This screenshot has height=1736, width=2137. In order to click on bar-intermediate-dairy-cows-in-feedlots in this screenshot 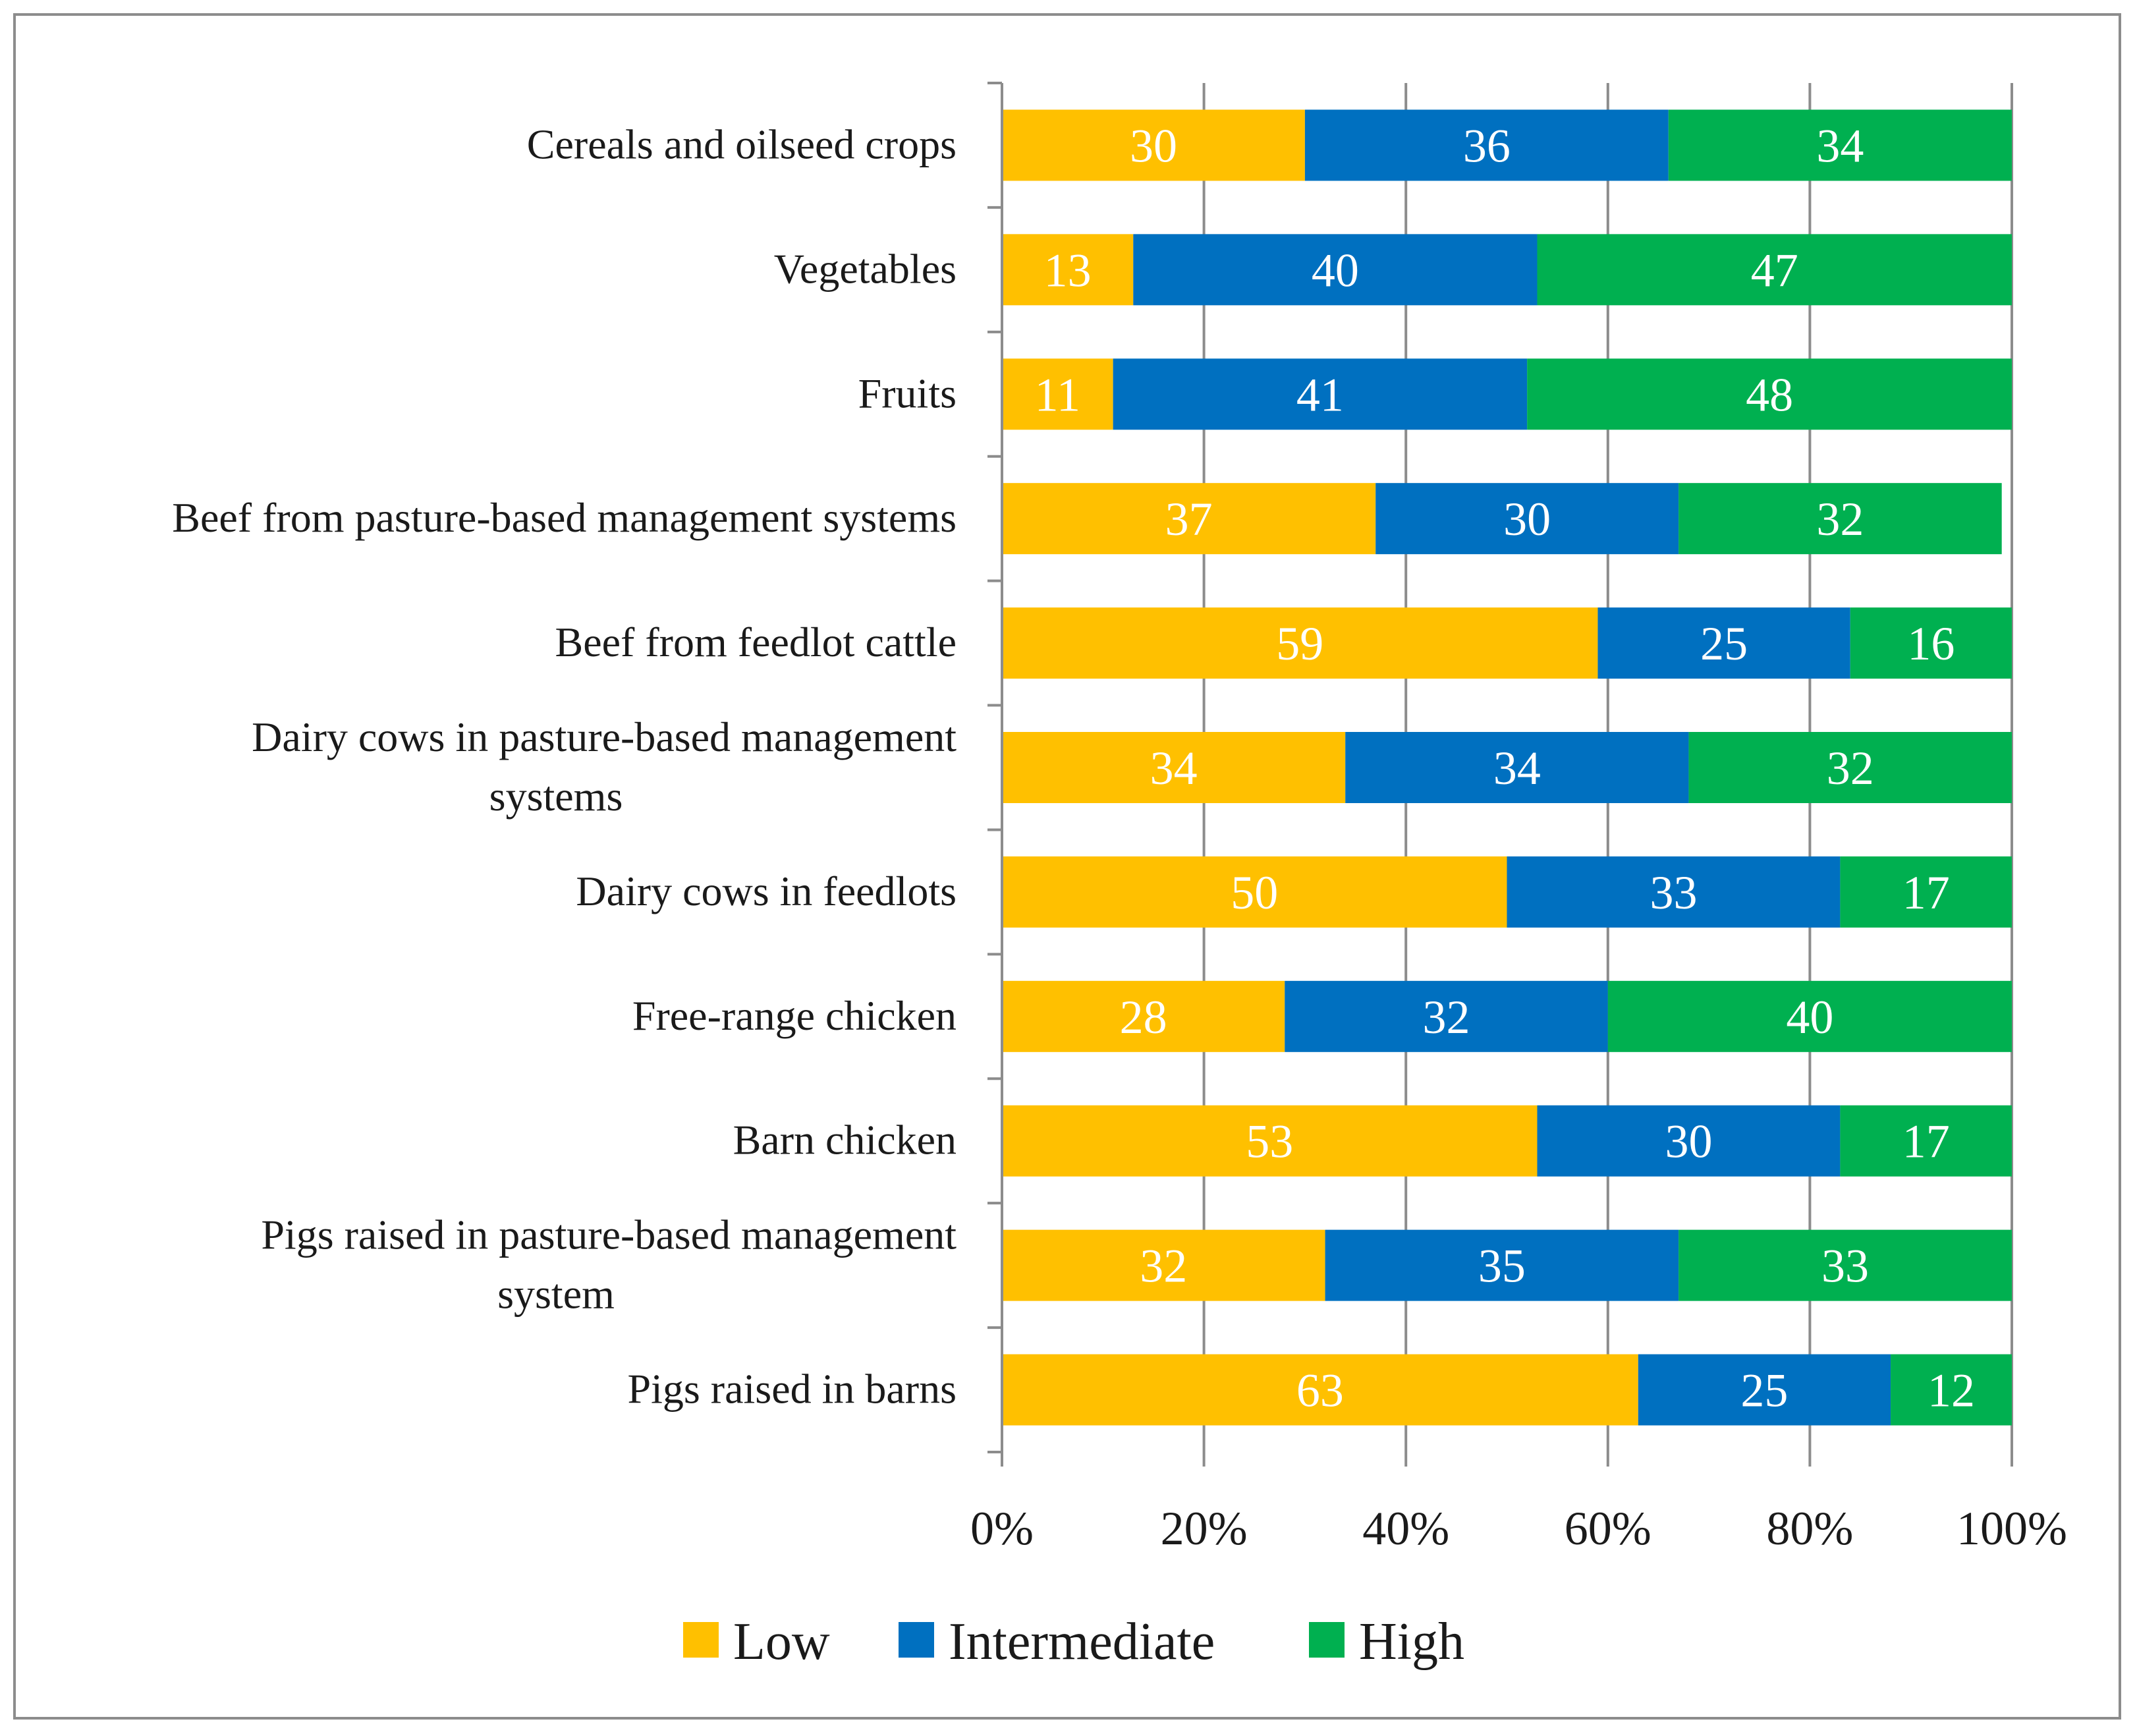, I will do `click(1674, 892)`.